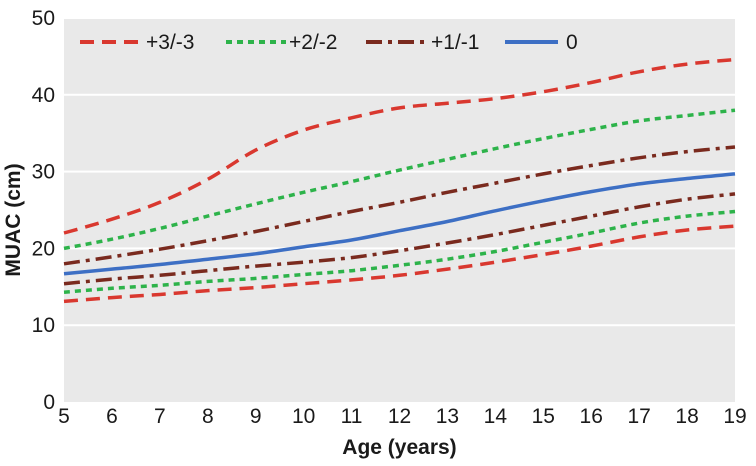 This screenshot has width=756, height=466. I want to click on x-tick-15: 15, so click(543, 416).